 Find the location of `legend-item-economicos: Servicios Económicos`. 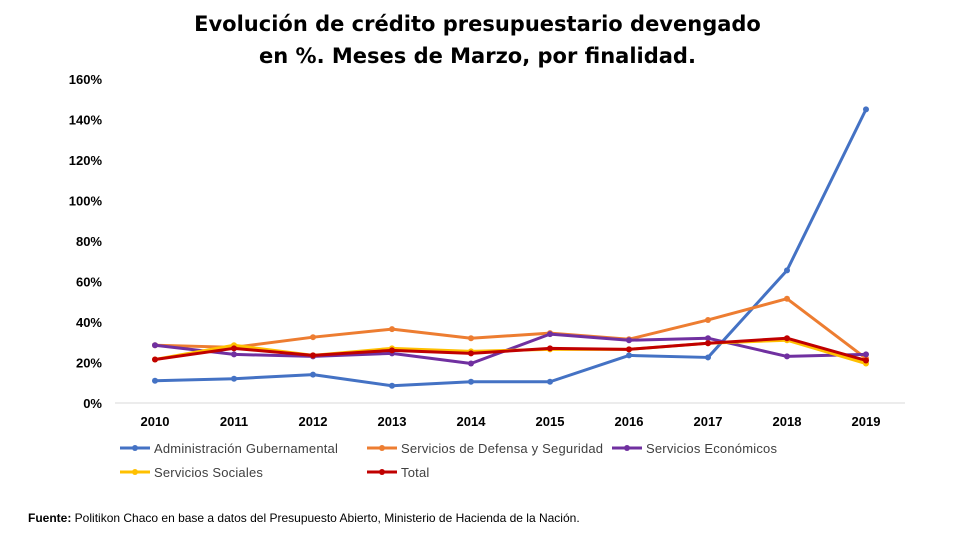

legend-item-economicos: Servicios Económicos is located at coordinates (694, 448).